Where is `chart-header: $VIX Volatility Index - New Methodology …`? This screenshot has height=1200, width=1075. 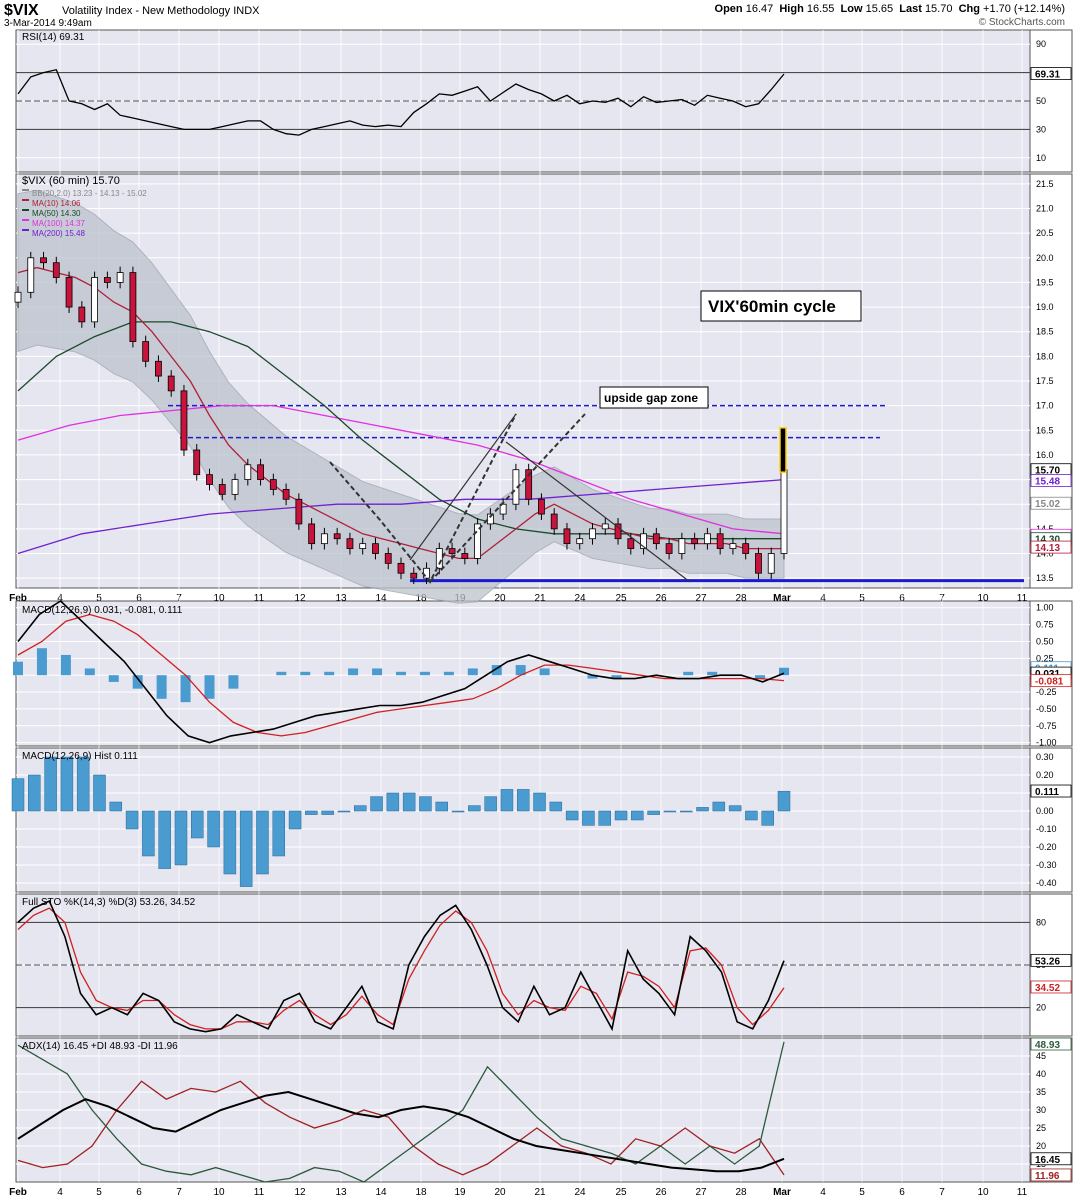
chart-header: $VIX Volatility Index - New Methodology … is located at coordinates (537, 15).